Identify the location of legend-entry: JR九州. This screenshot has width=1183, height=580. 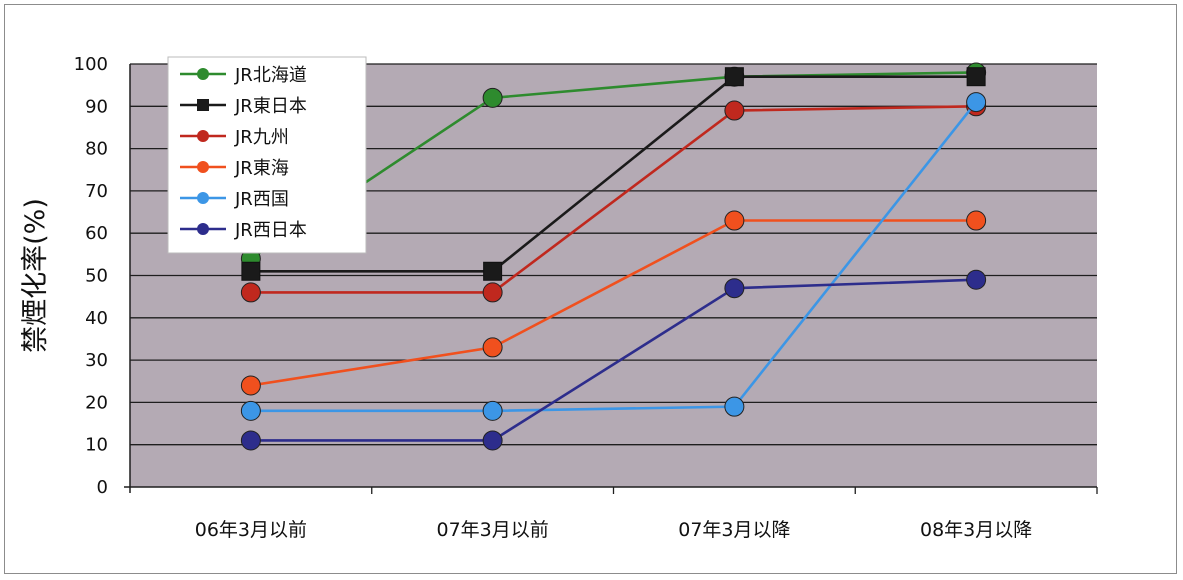
(234, 137).